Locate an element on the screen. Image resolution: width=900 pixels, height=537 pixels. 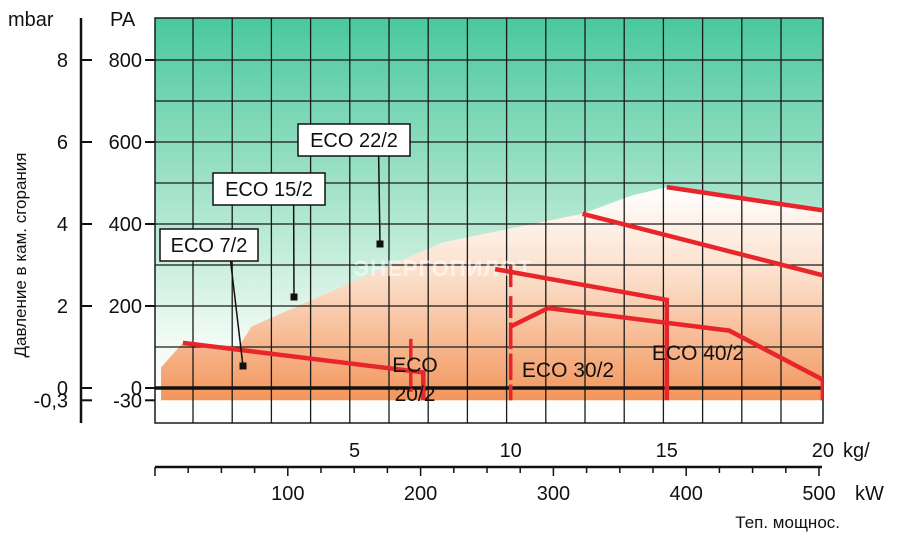
pa-tick-label: -30 is located at coordinates (127, 401).